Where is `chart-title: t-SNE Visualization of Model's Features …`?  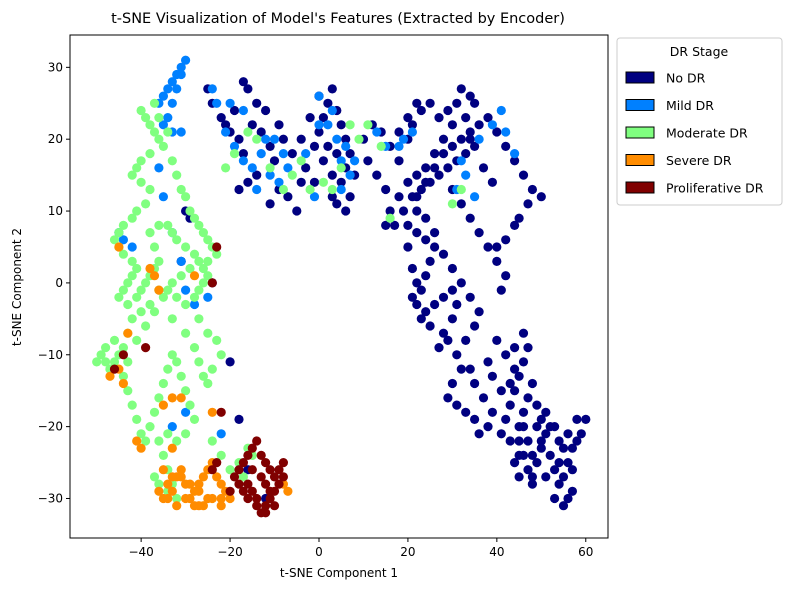
chart-title: t-SNE Visualization of Model's Features … is located at coordinates (338, 19).